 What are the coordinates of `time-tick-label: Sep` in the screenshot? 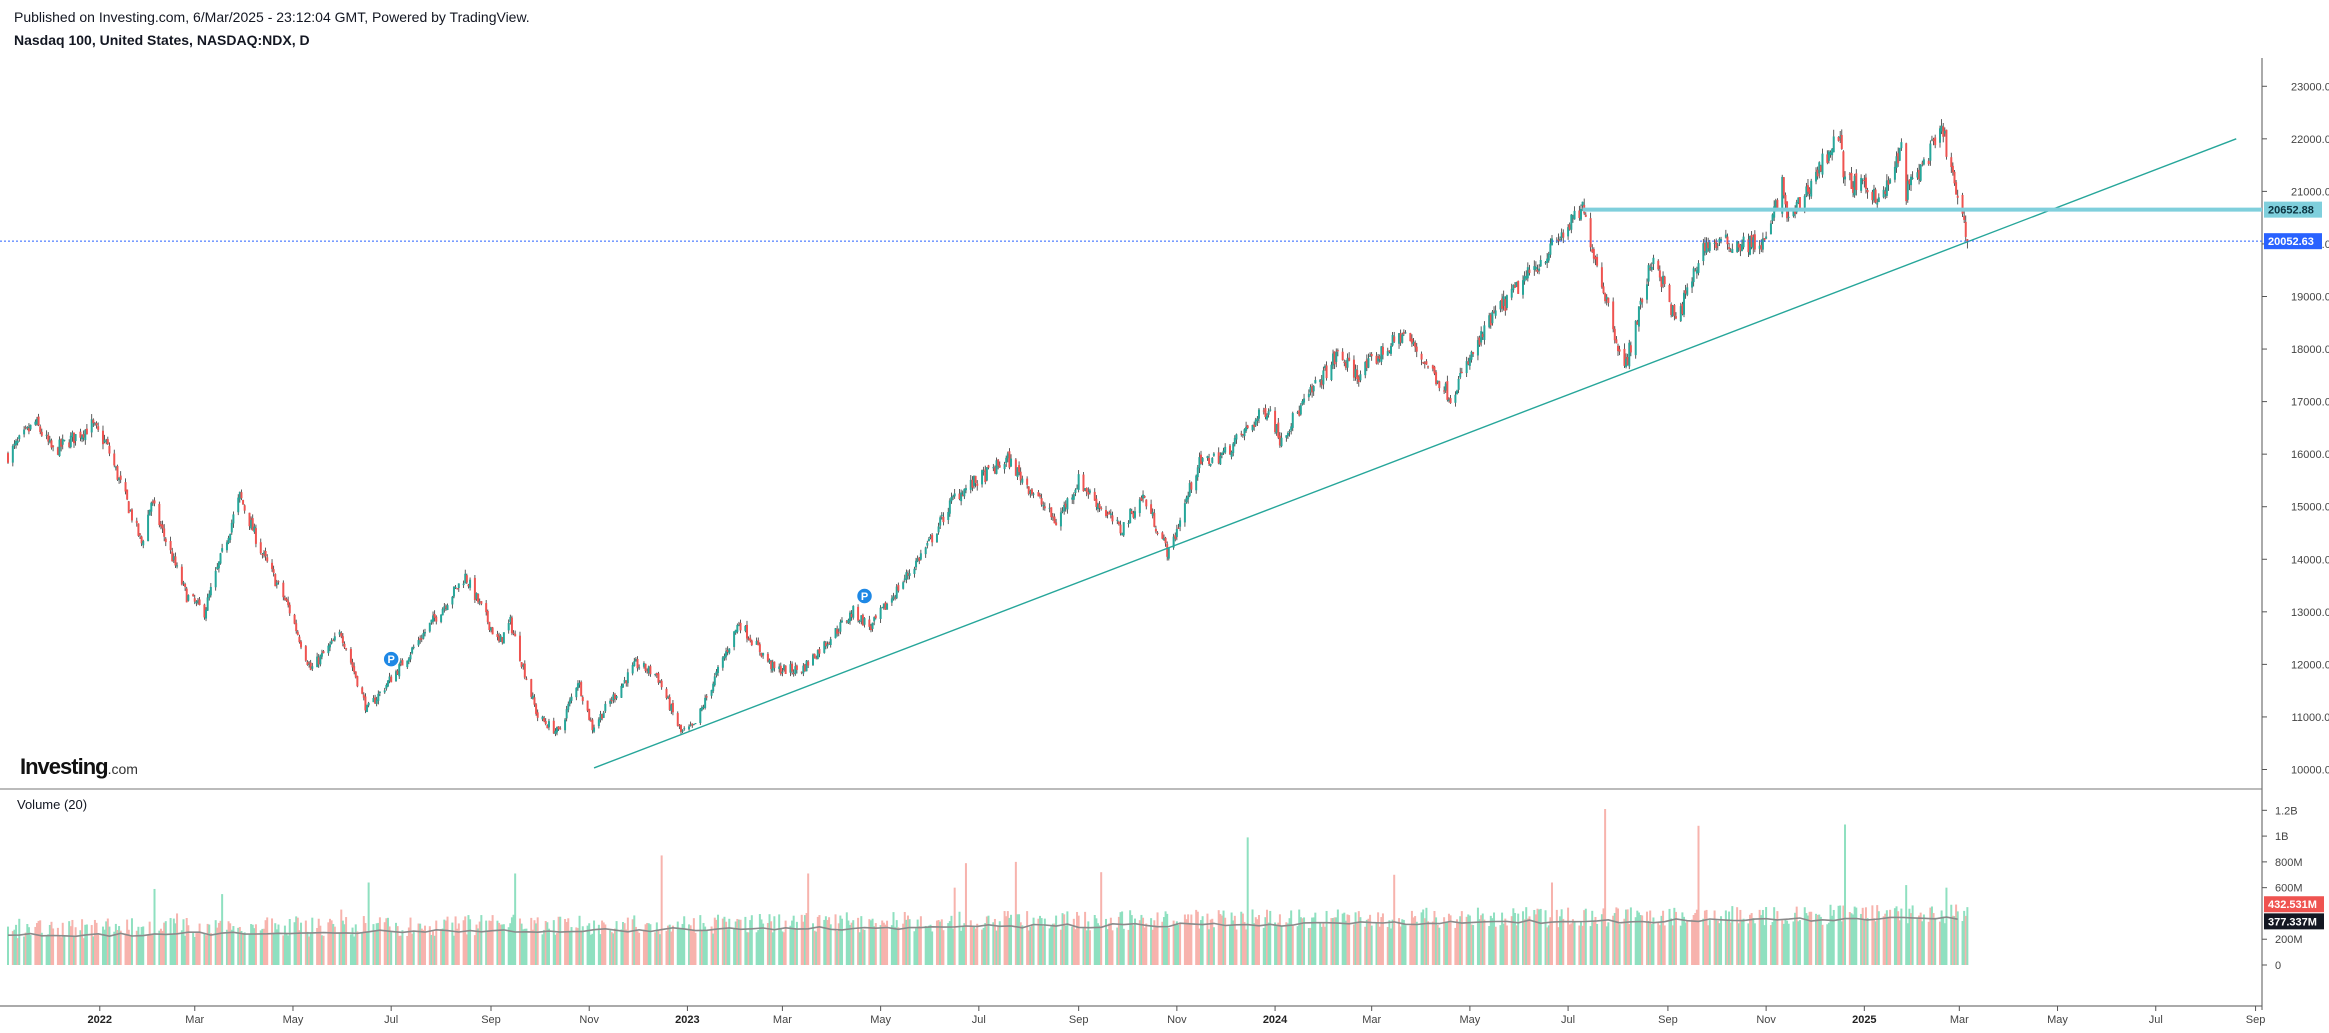 It's located at (1079, 1020).